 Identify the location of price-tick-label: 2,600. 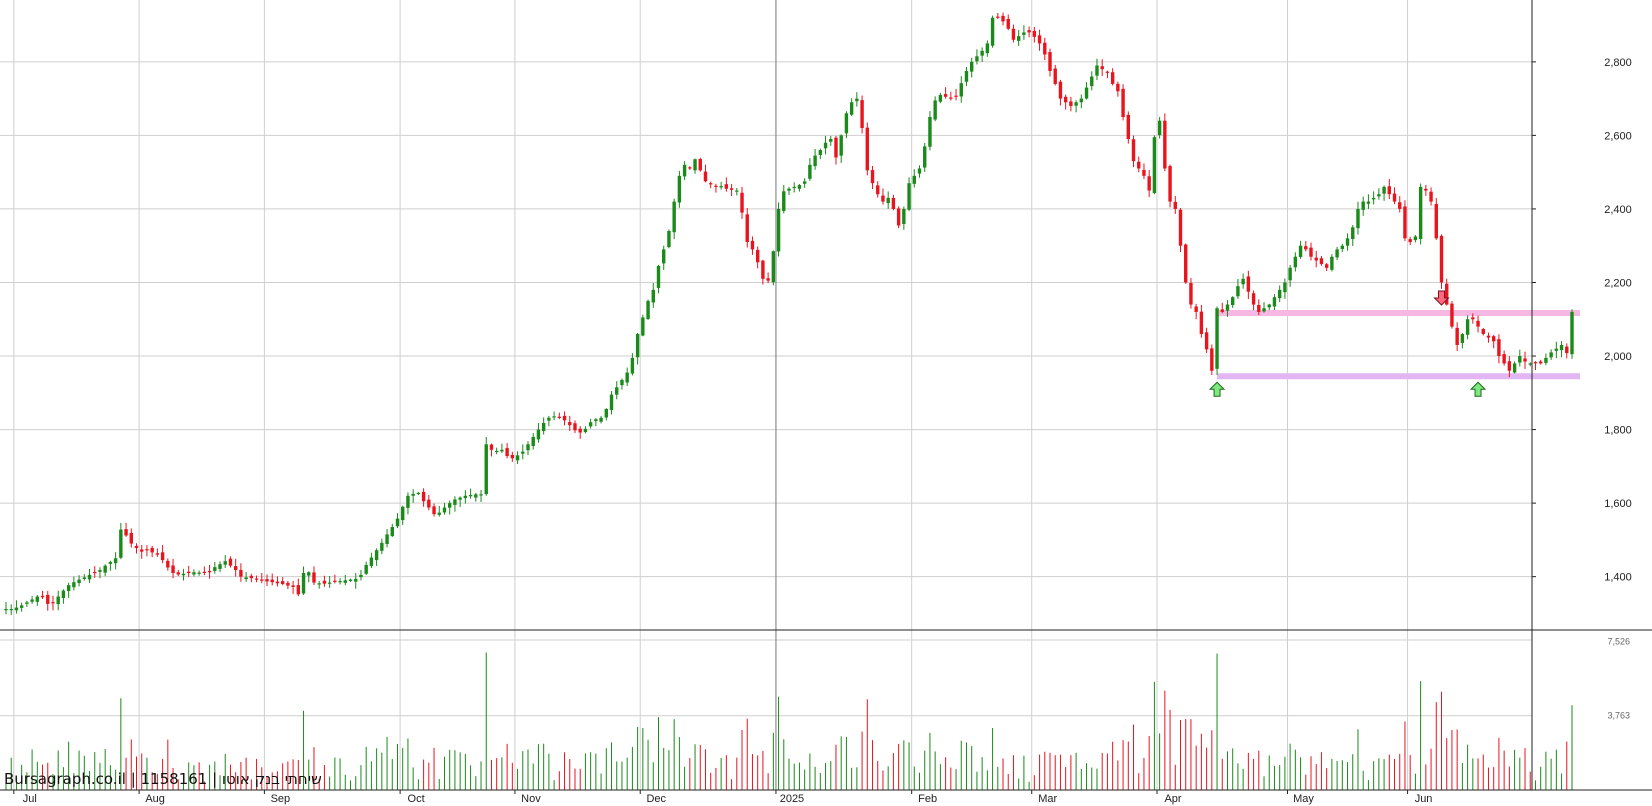
(1618, 136).